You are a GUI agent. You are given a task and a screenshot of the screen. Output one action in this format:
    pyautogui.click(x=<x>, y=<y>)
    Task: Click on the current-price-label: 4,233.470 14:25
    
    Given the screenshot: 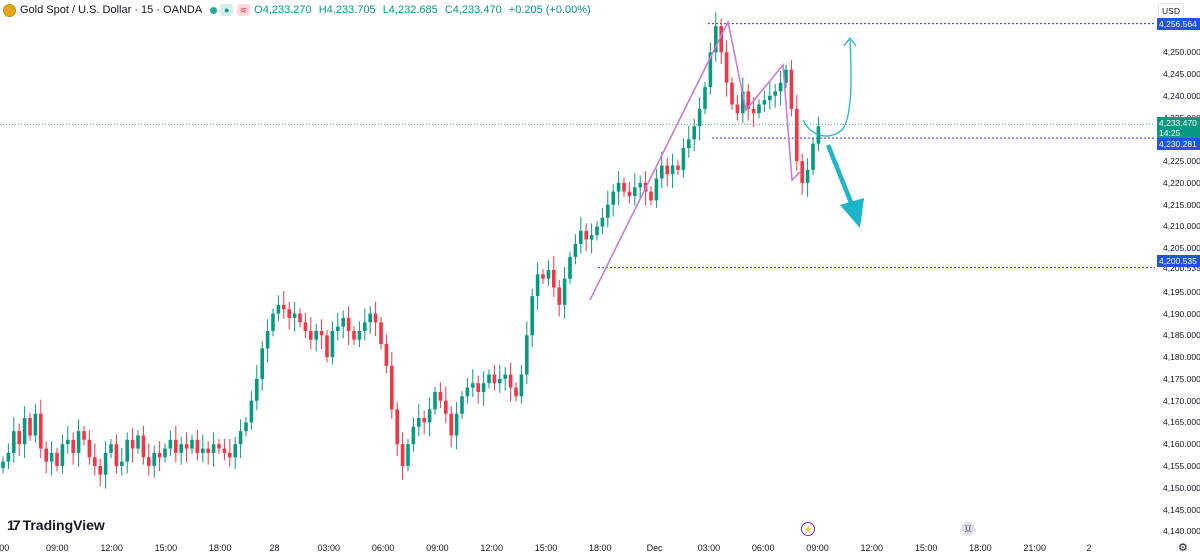 What is the action you would take?
    pyautogui.click(x=1178, y=127)
    